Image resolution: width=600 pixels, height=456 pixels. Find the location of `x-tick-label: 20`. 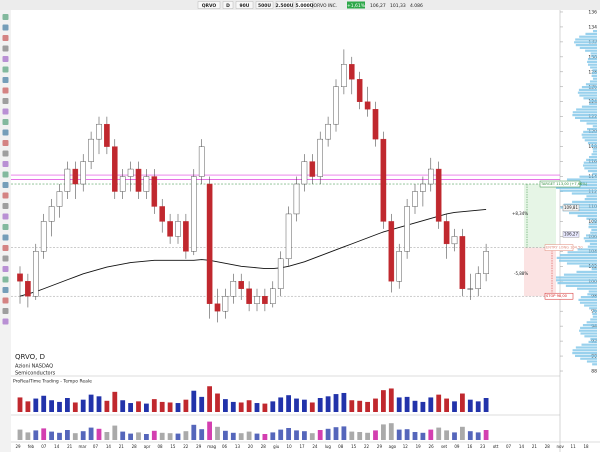

x-tick-label: 20 is located at coordinates (251, 446).